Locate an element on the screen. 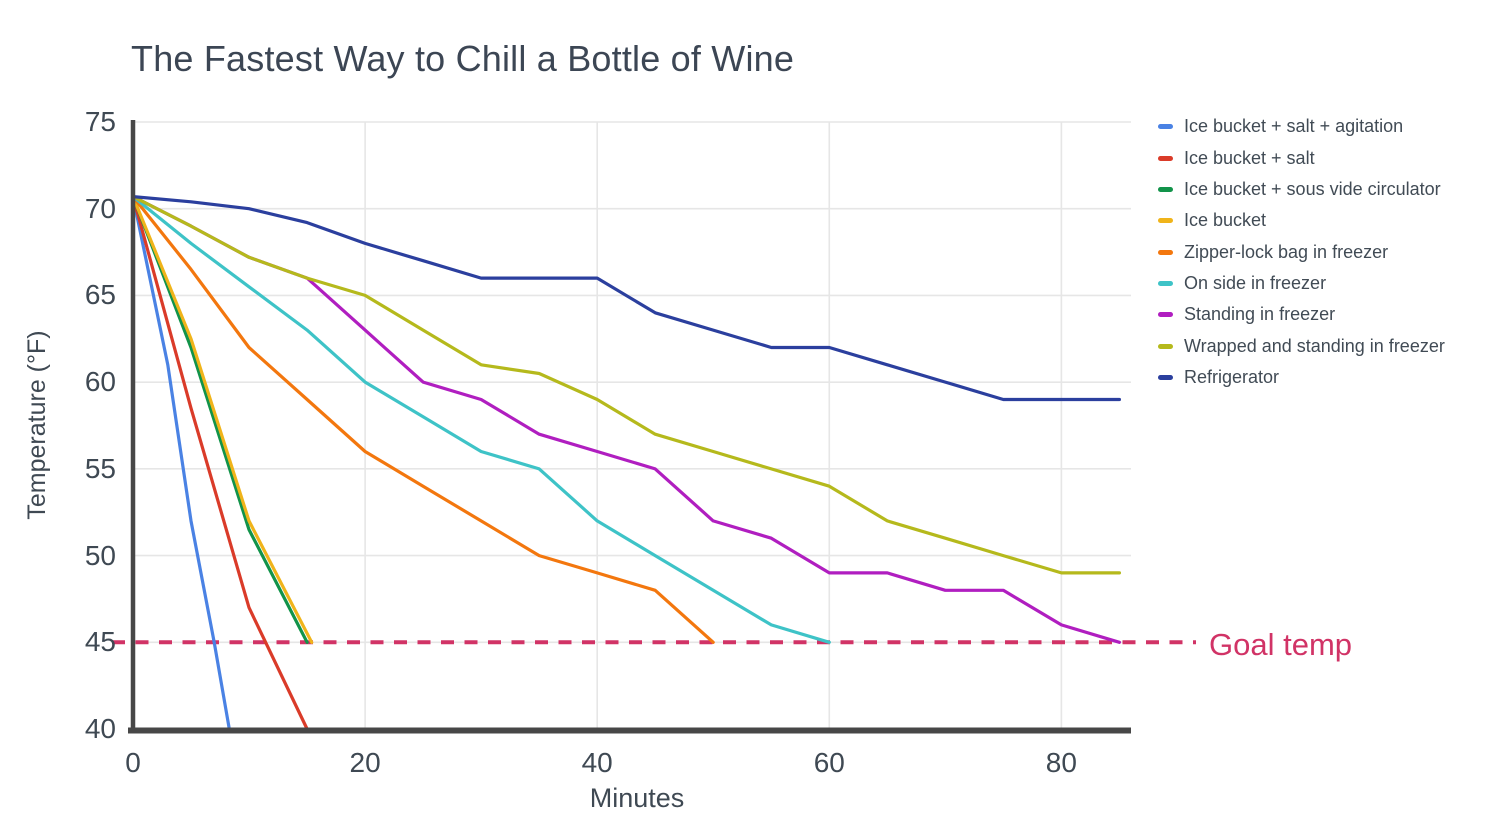  legend-item-label: Ice bucket is located at coordinates (1225, 220).